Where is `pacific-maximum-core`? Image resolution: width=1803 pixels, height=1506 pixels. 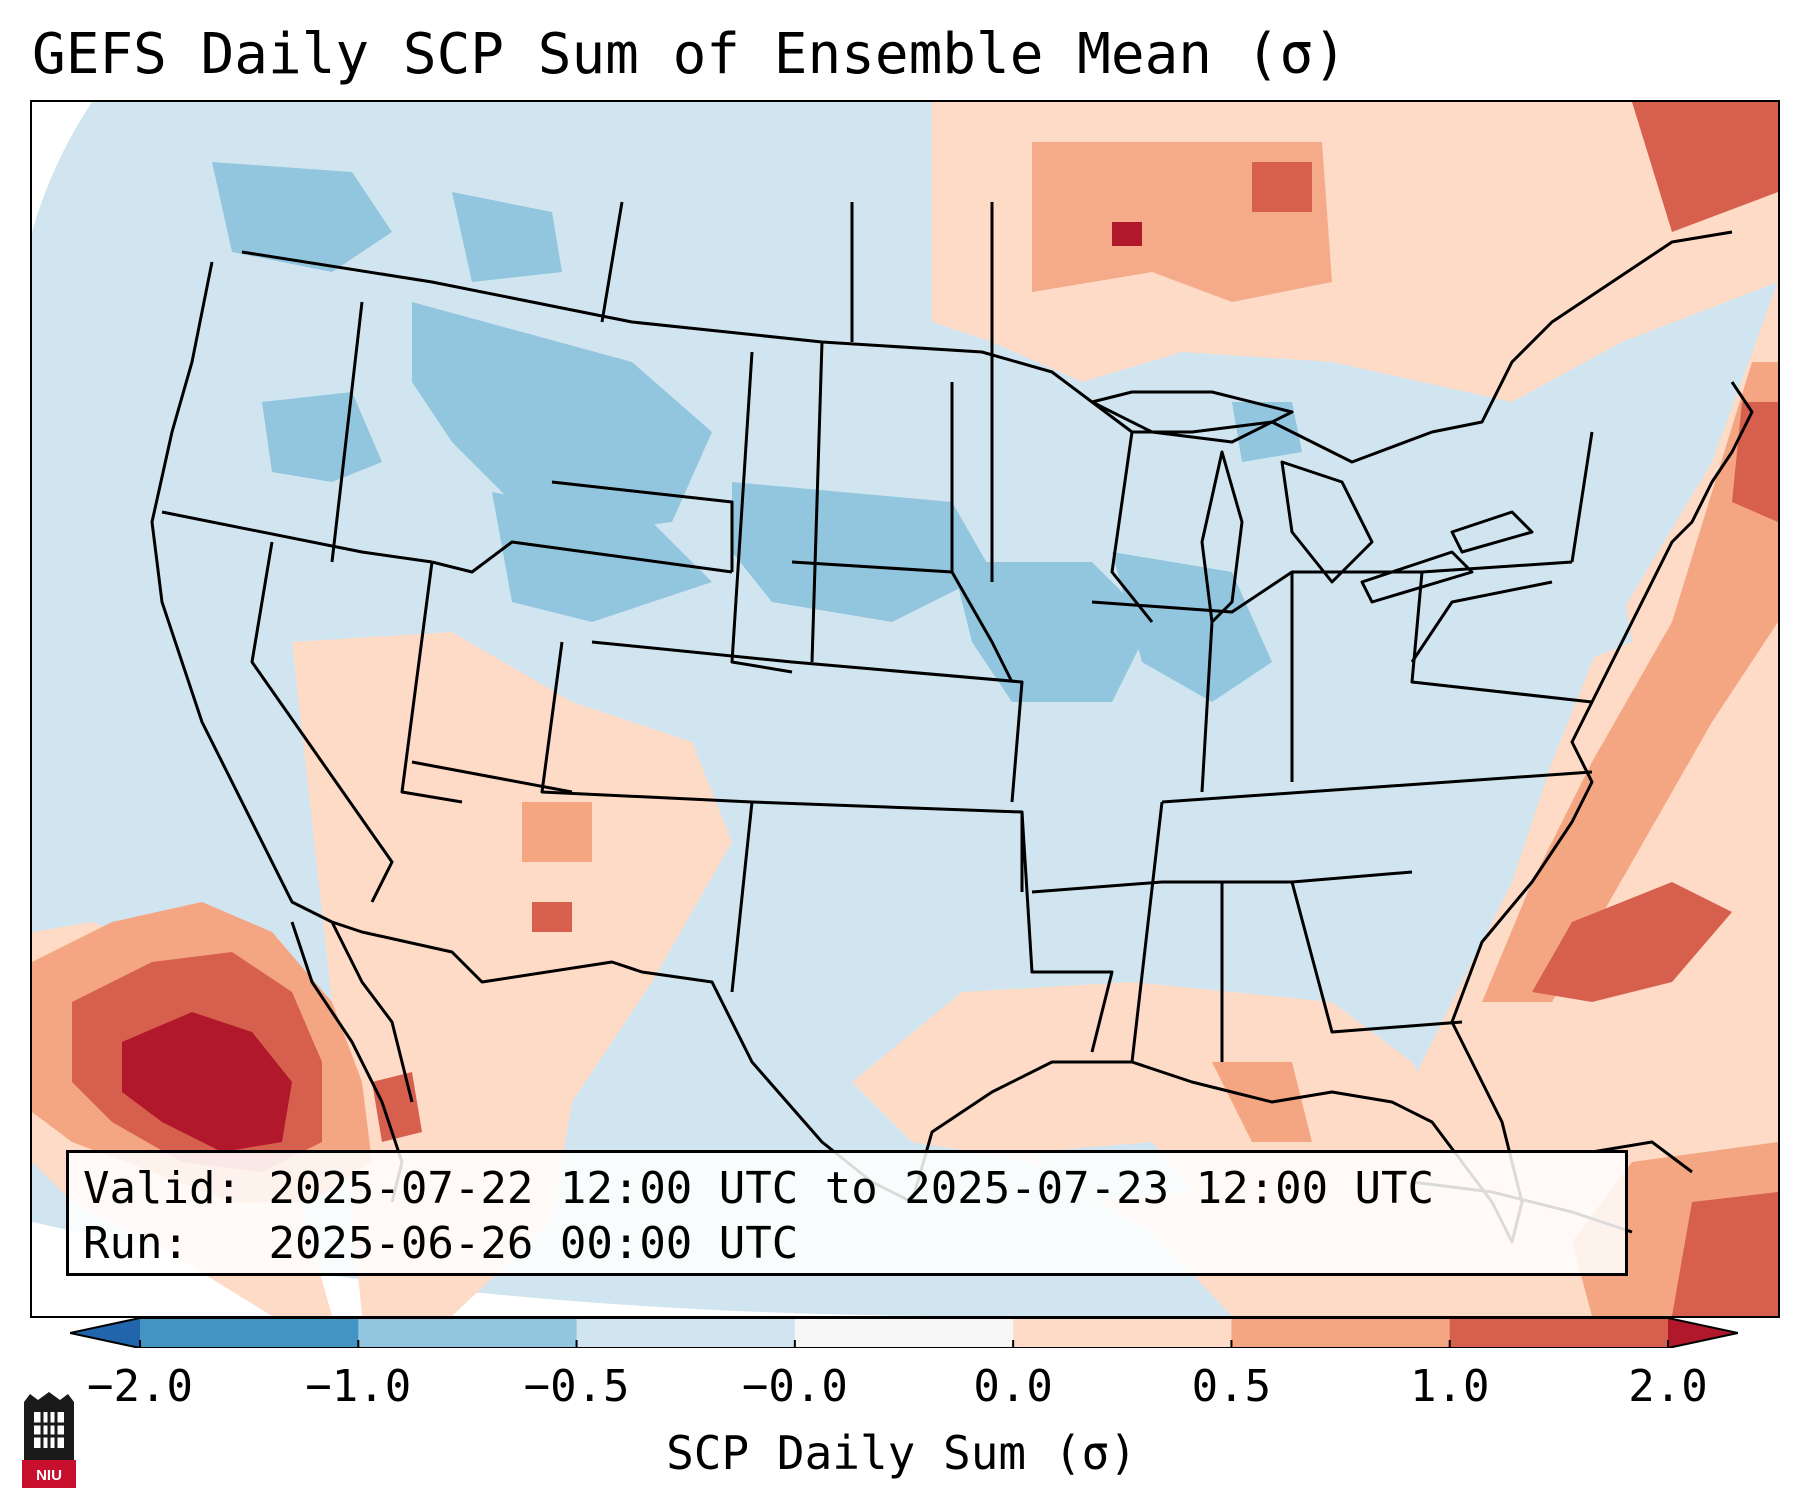 pacific-maximum-core is located at coordinates (207, 1082).